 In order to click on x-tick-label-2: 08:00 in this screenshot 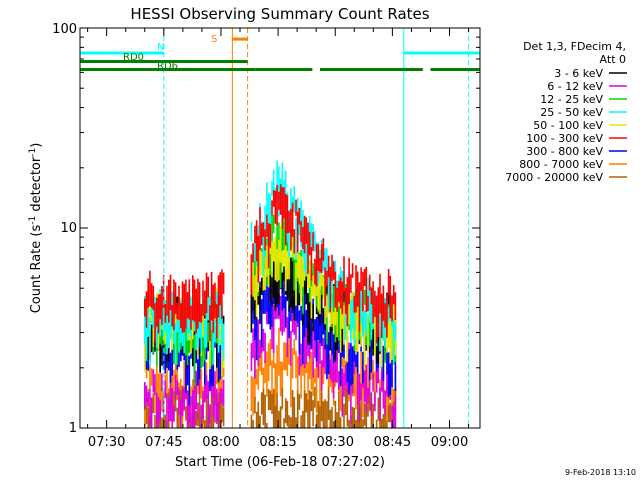, I will do `click(220, 442)`.